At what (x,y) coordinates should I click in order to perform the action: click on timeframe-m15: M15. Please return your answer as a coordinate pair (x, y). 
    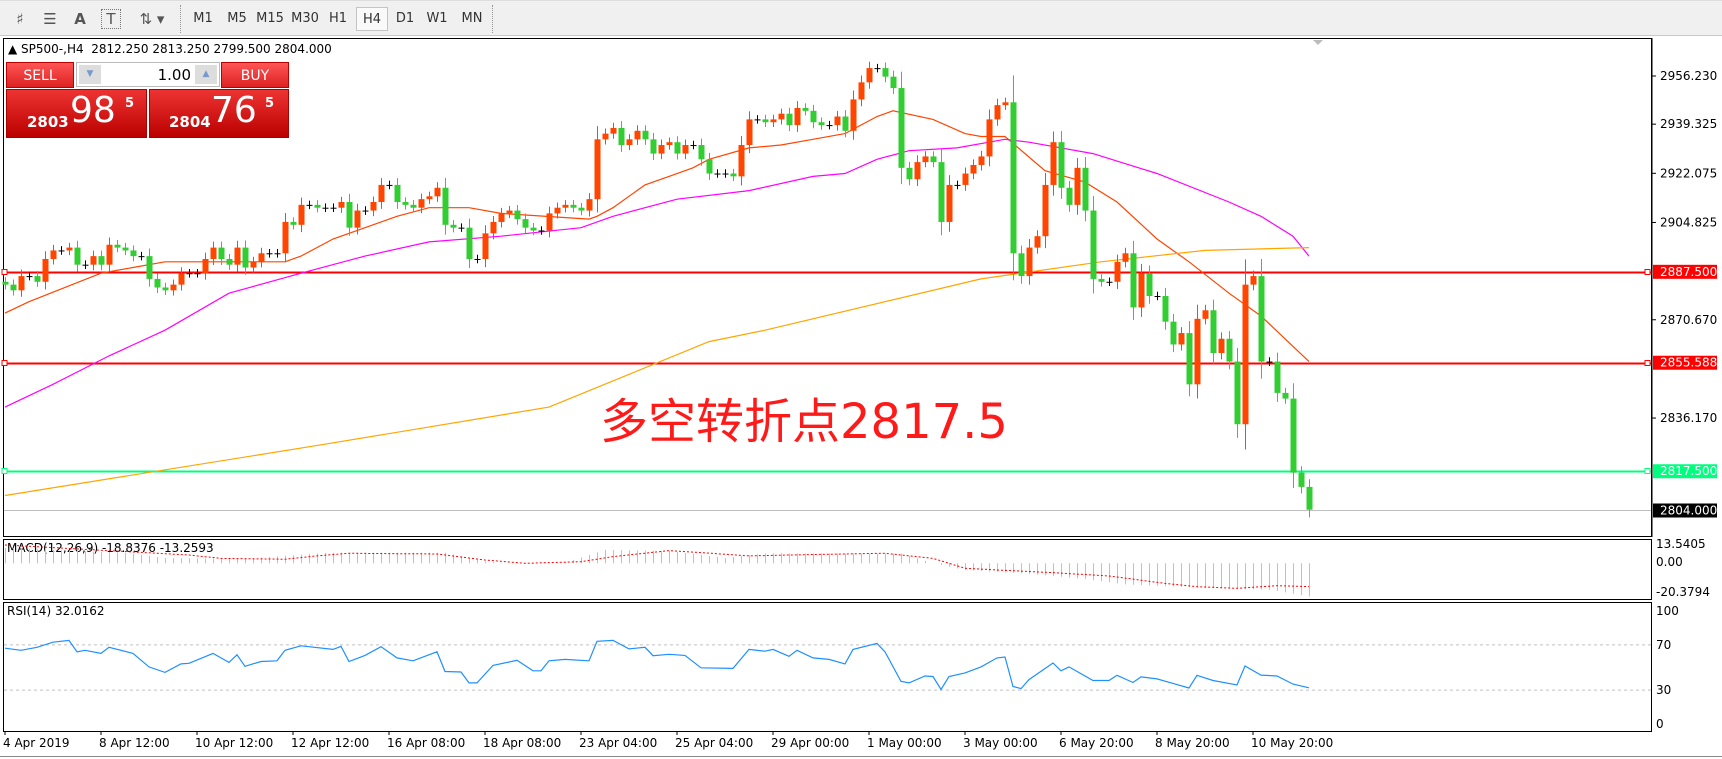
    Looking at the image, I should click on (270, 18).